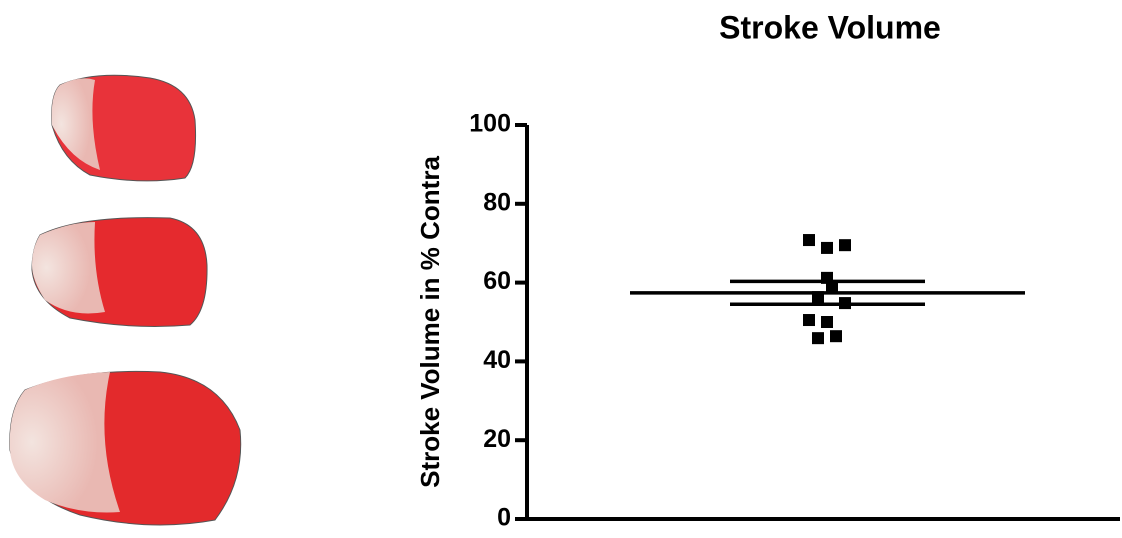 This screenshot has width=1122, height=538. Describe the element at coordinates (497, 439) in the screenshot. I see `y-tick-label: 20` at that location.